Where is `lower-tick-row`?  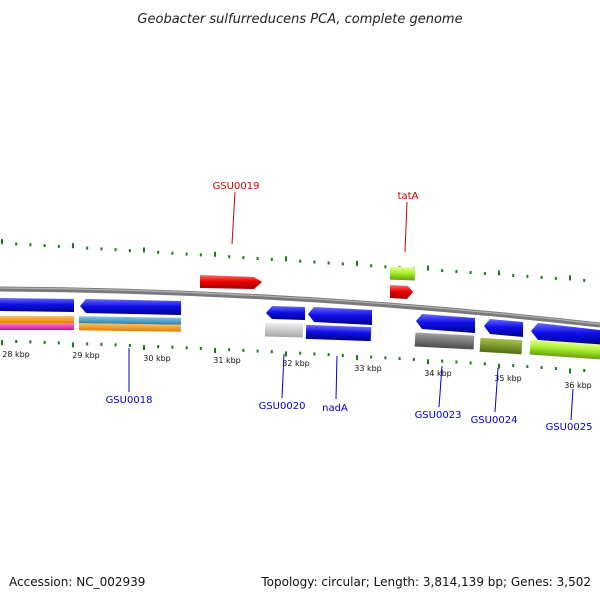 lower-tick-row is located at coordinates (293, 357).